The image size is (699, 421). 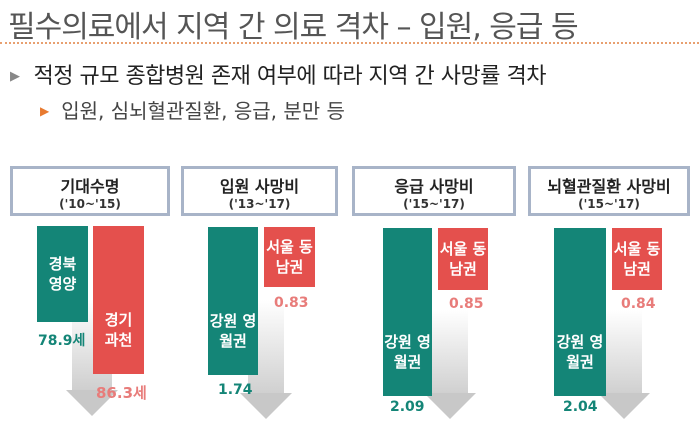 I want to click on panel-header-inpatient-mortality: 입원 사망비 ('13~'17), so click(x=259, y=191).